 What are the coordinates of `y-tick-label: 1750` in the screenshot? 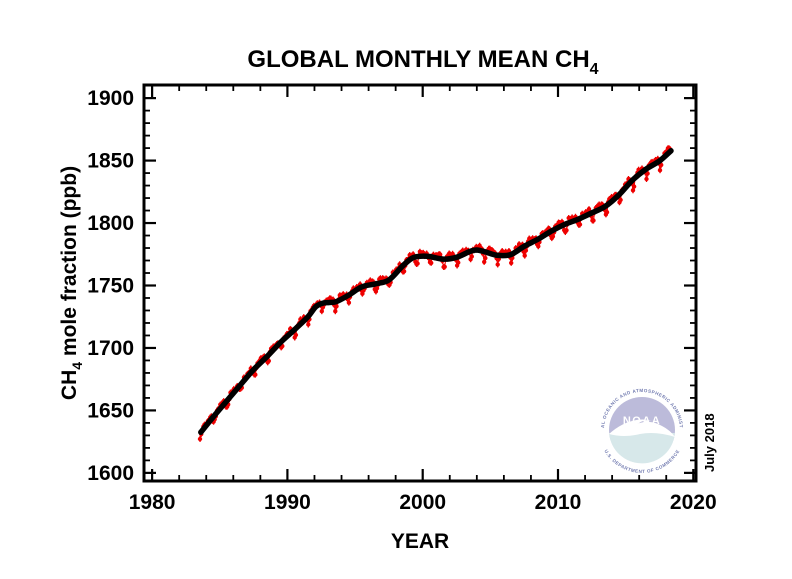 It's located at (110, 285).